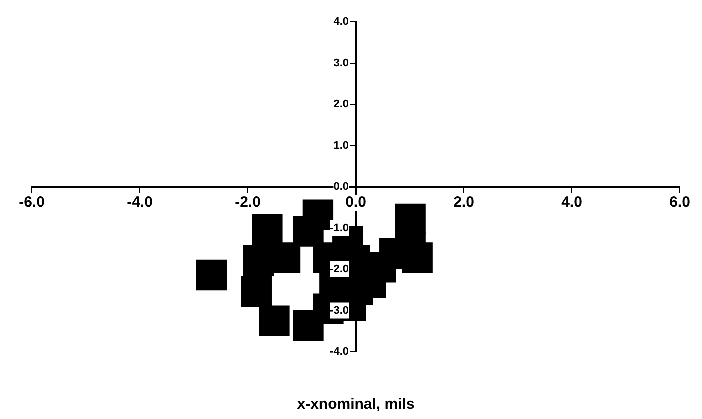 This screenshot has width=702, height=419. I want to click on x-tick-label: 0.0, so click(356, 203).